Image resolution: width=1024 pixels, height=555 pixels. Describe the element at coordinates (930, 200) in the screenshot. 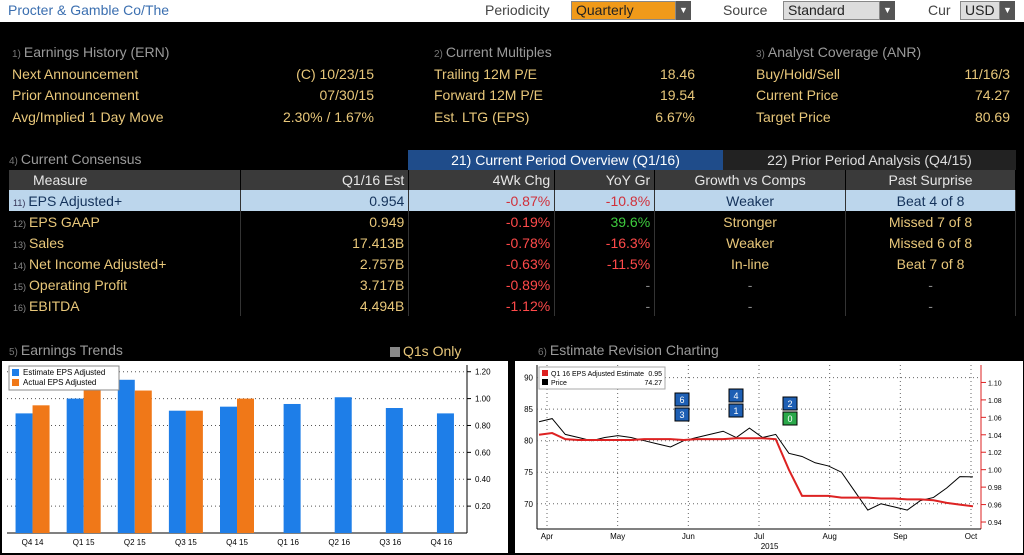

I see `surprise-cell: Beat 4 of 8` at that location.